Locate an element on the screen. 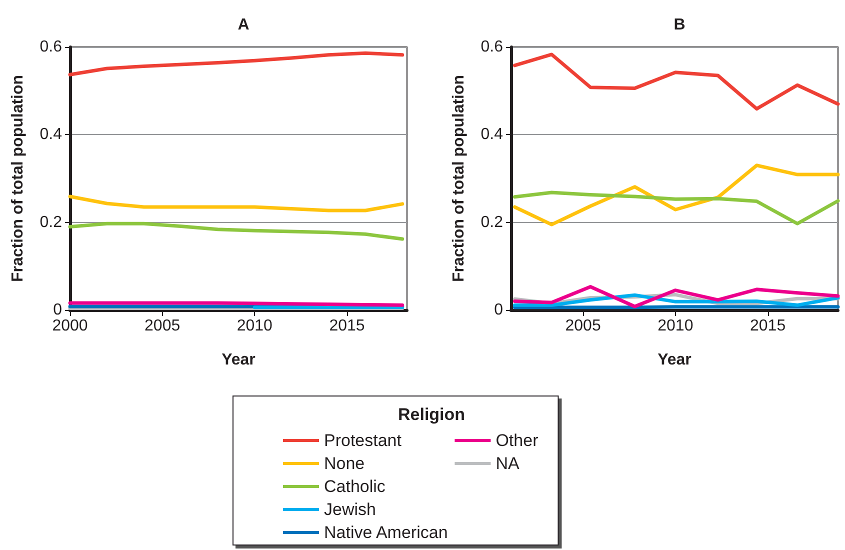 This screenshot has width=845, height=550. legend-label: None is located at coordinates (344, 463).